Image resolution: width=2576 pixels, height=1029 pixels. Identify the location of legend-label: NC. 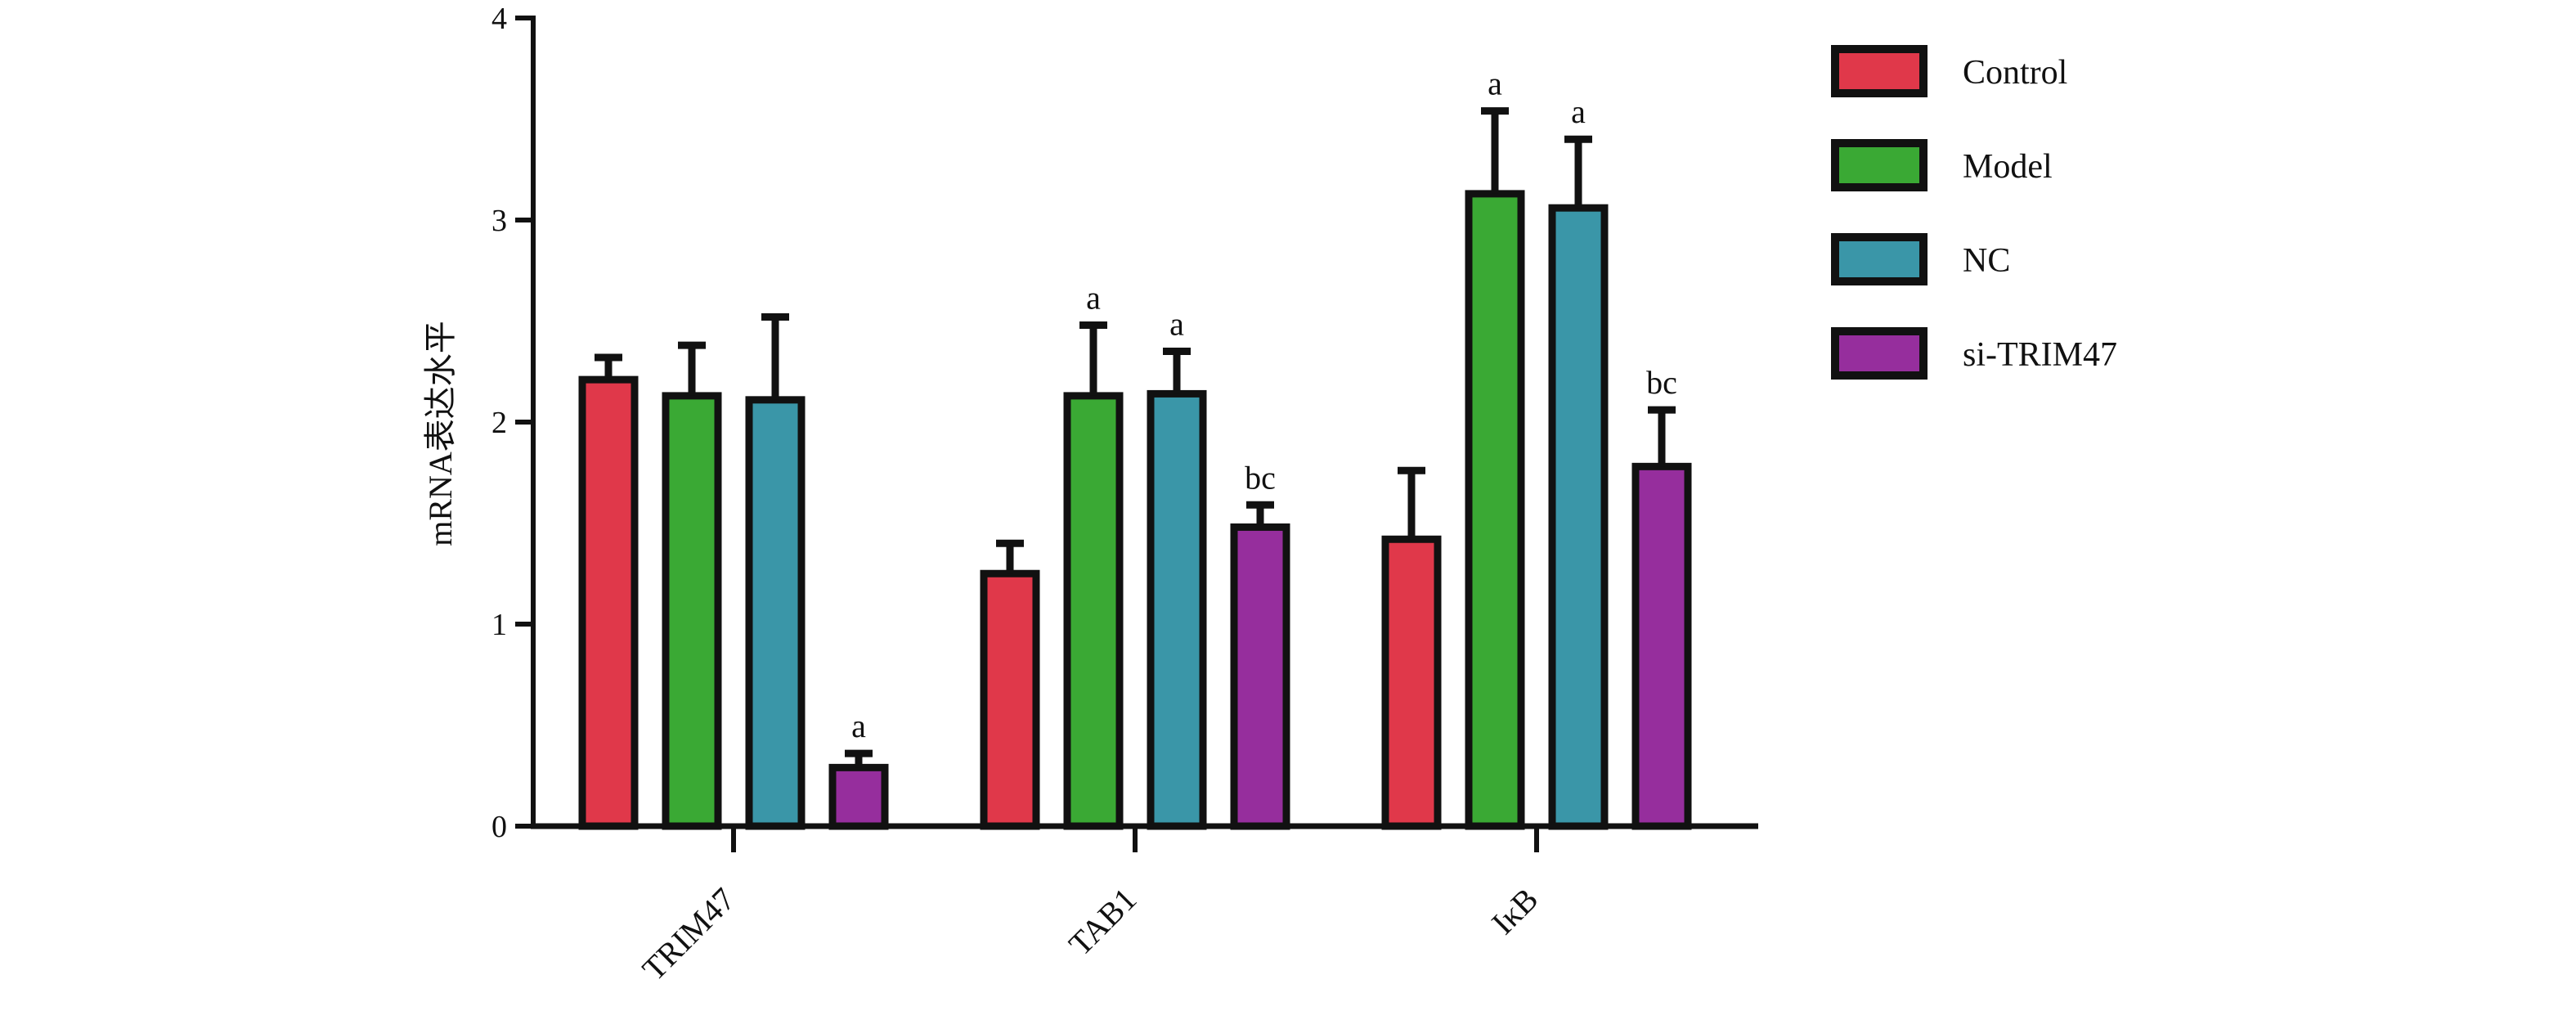
(1987, 261).